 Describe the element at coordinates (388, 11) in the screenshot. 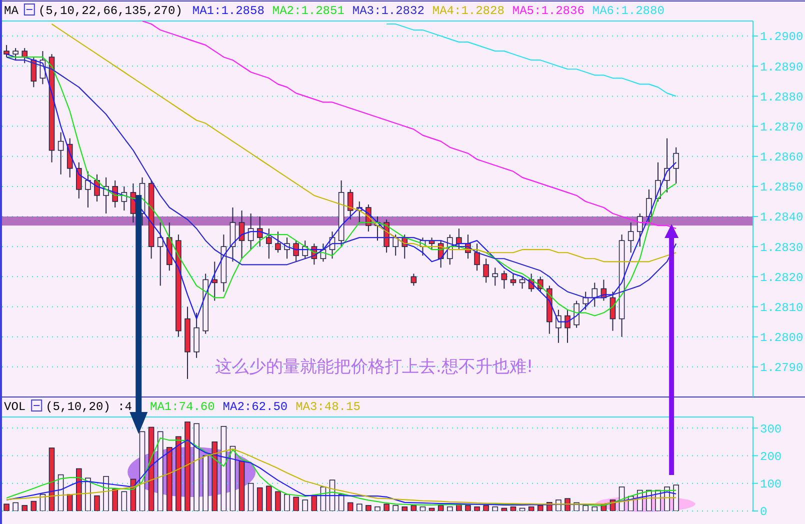

I see `text: MA3:1.2832` at that location.